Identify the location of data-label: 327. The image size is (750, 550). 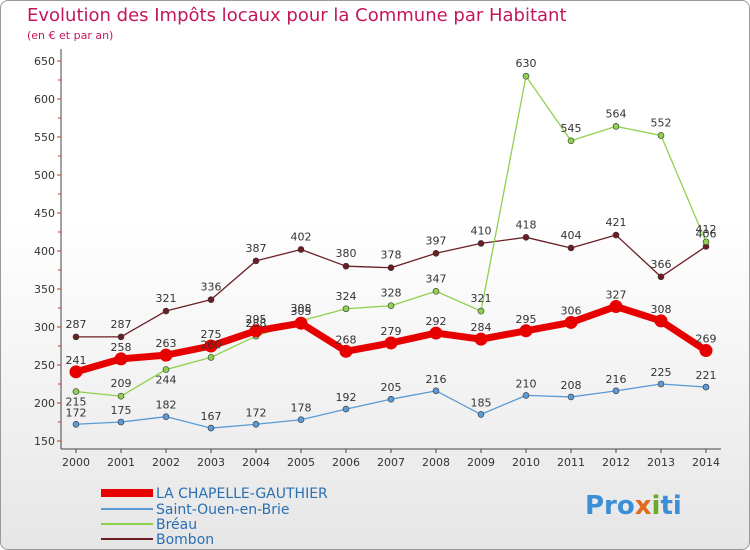
(616, 294).